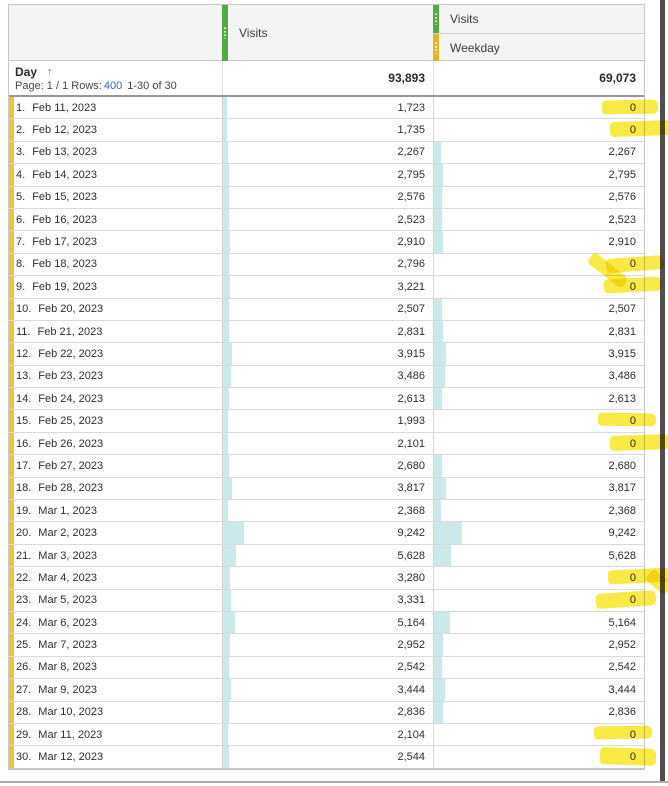  What do you see at coordinates (622, 242) in the screenshot?
I see `weekday-value: 2,910` at bounding box center [622, 242].